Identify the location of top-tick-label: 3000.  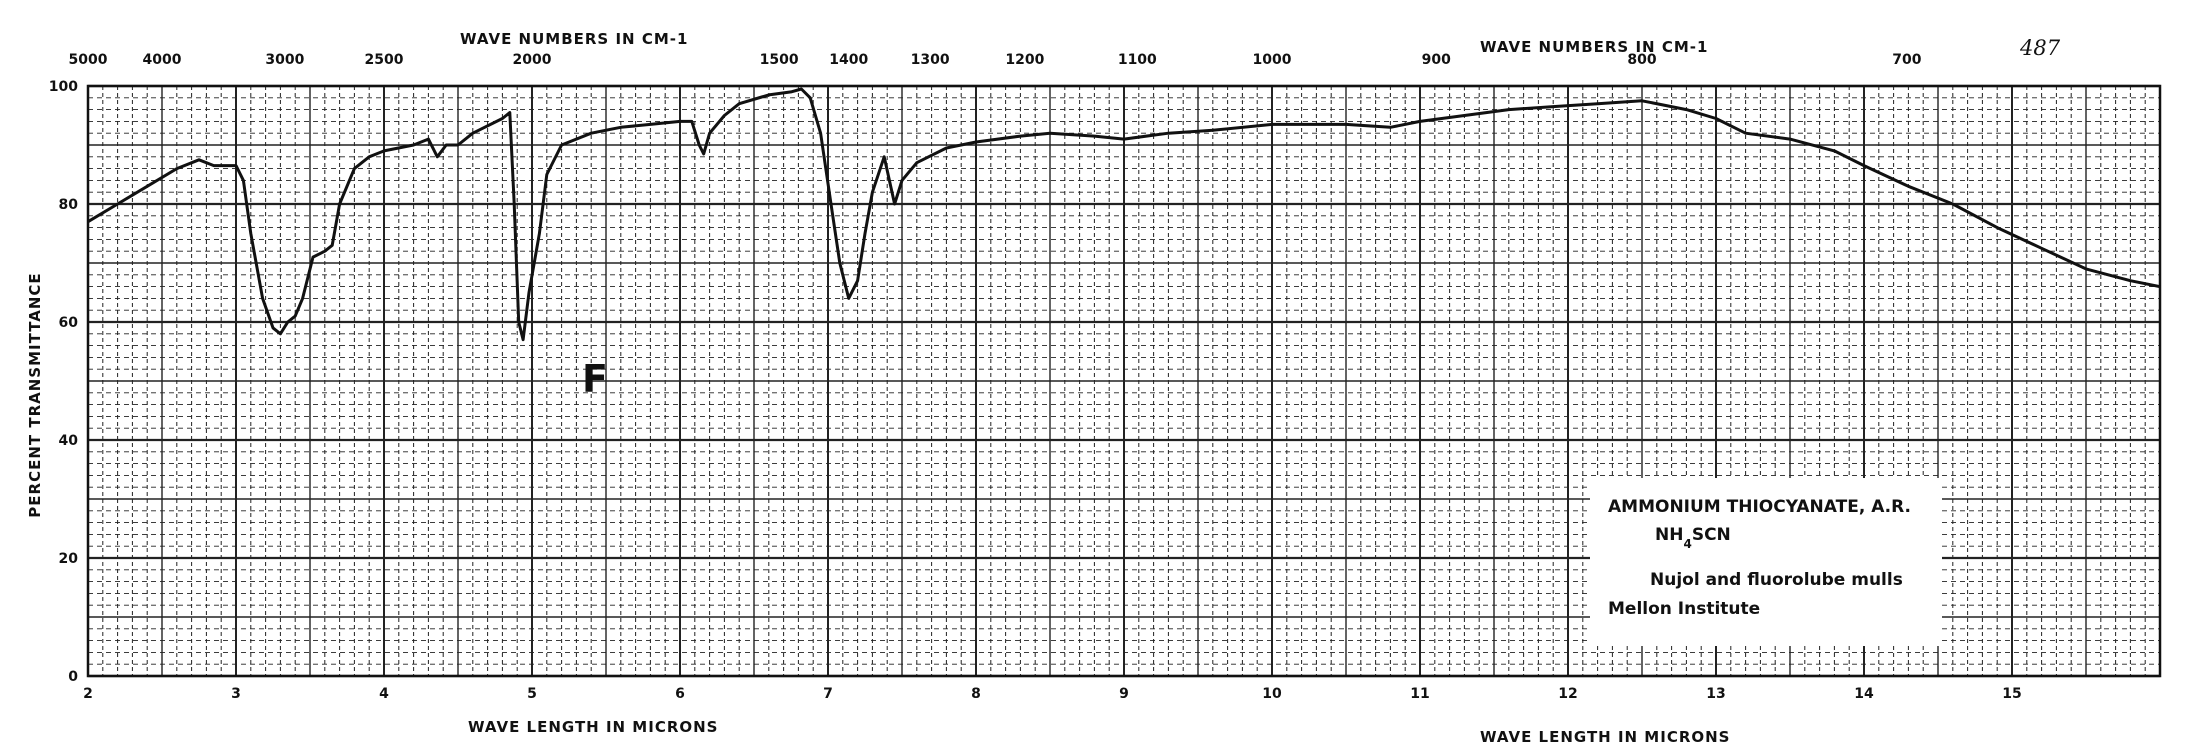
(284, 60).